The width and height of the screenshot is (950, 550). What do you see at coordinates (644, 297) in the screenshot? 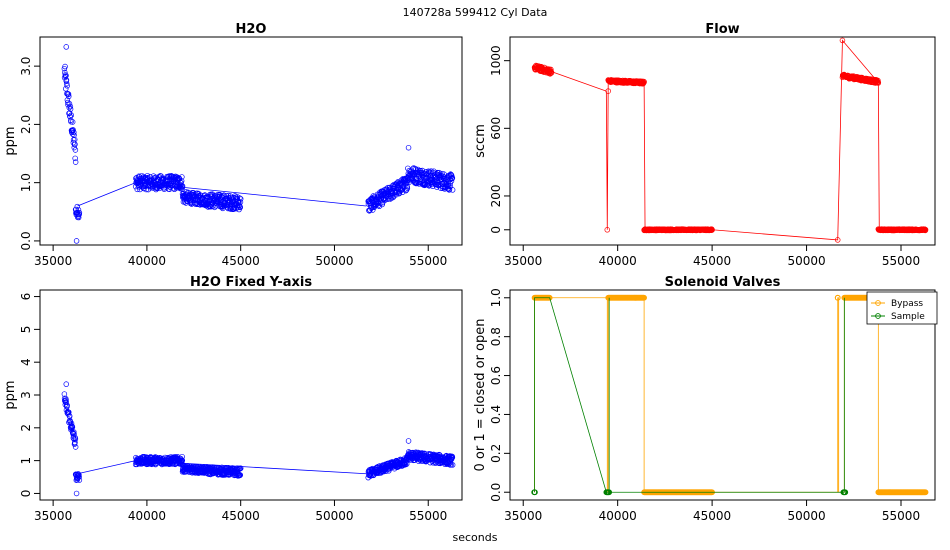
I see `data-point-bypass` at bounding box center [644, 297].